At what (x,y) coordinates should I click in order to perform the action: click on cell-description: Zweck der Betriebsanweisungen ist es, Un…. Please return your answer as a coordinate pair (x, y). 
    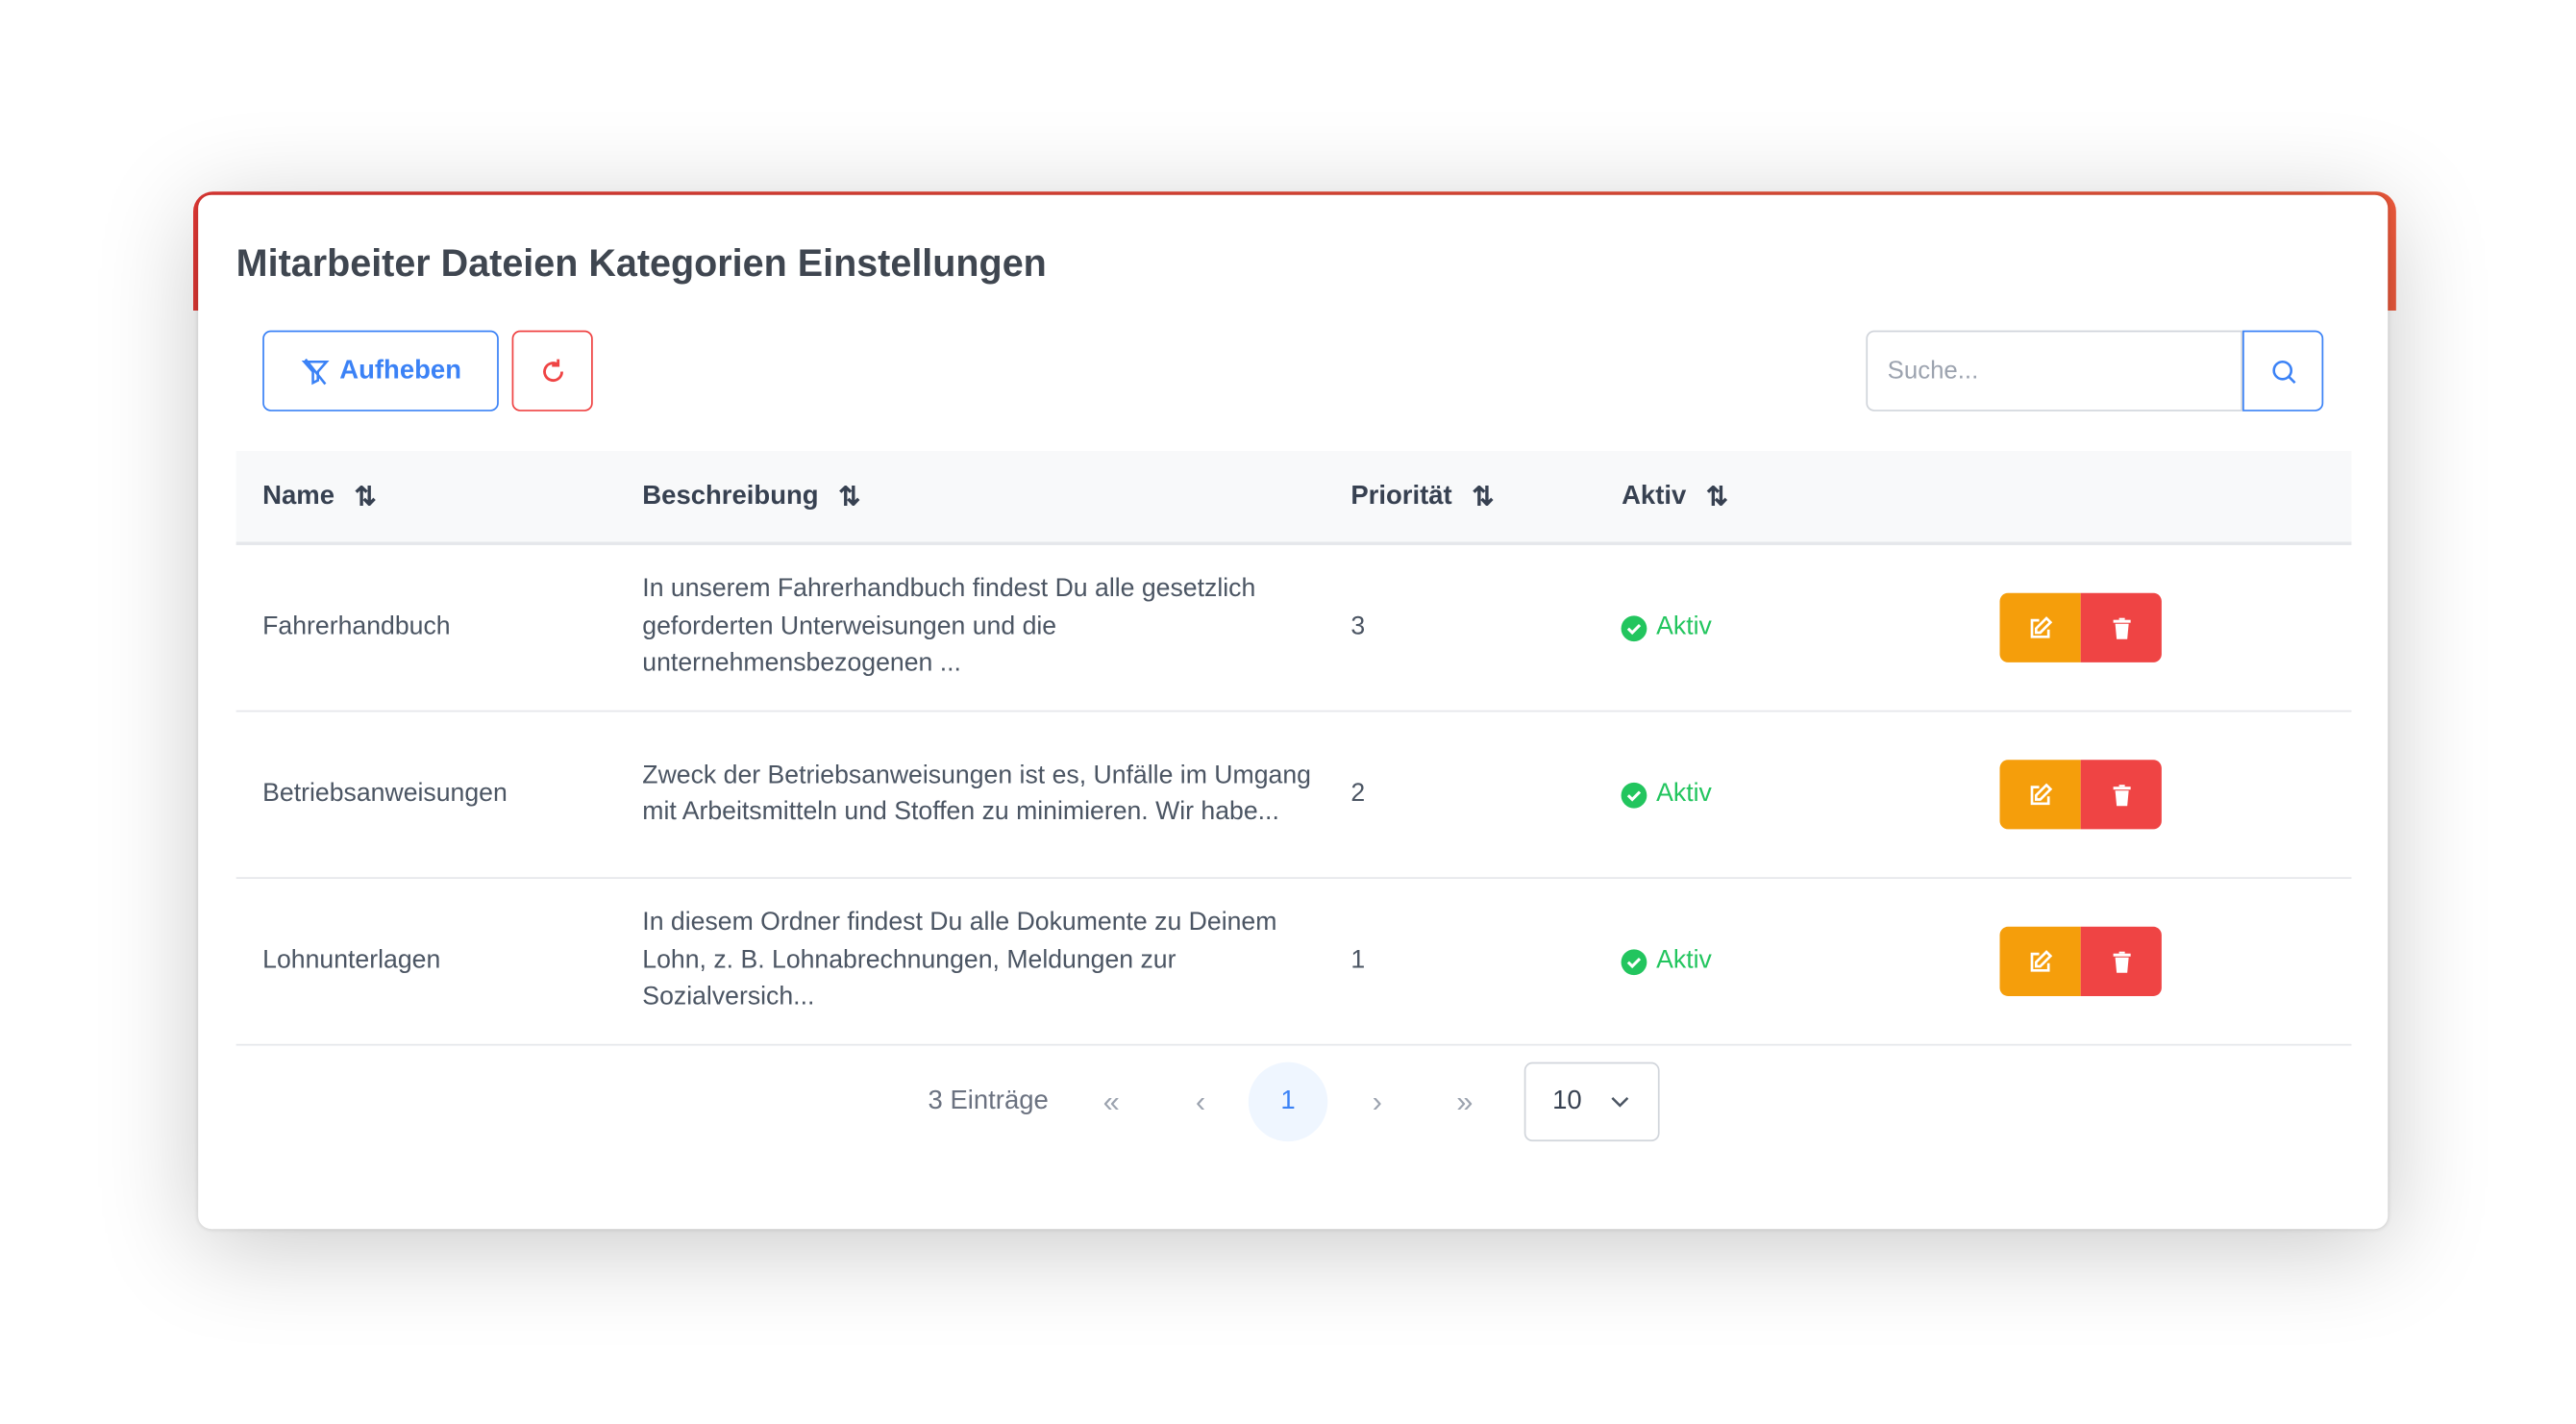
    Looking at the image, I should click on (976, 793).